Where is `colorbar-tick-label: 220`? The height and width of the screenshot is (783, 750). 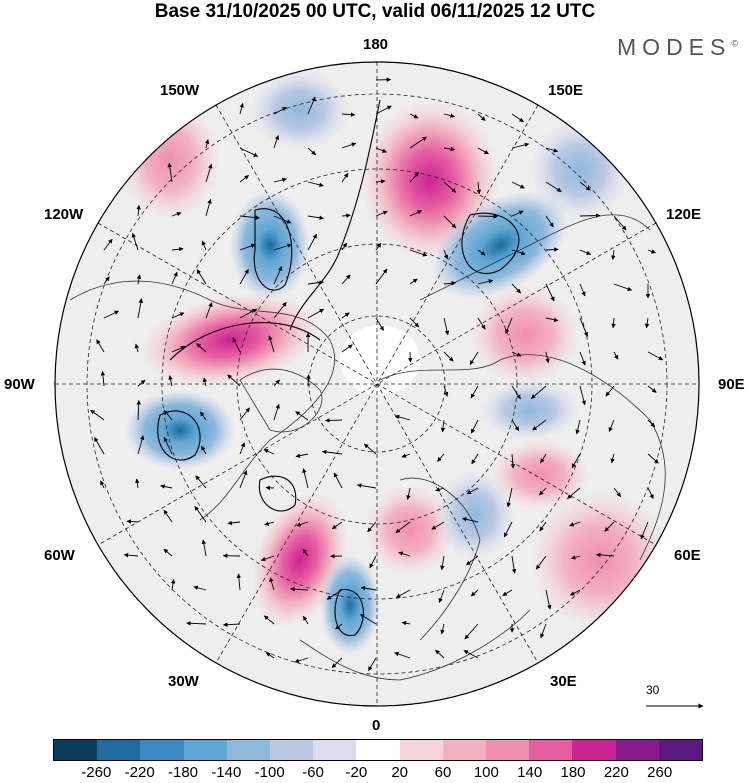
colorbar-tick-label: 220 is located at coordinates (616, 772).